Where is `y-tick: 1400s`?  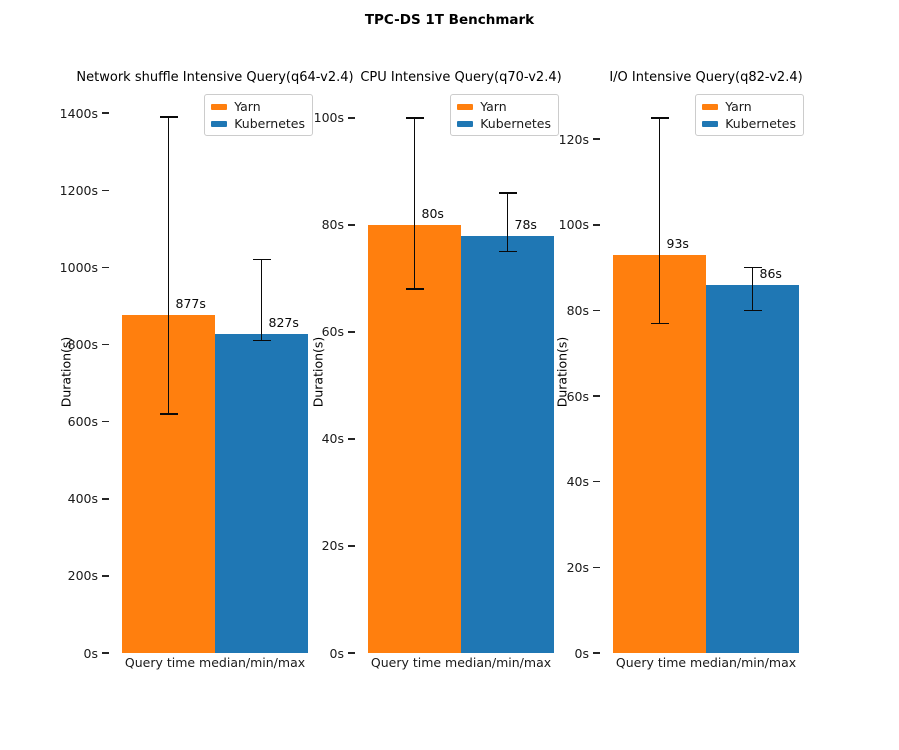
y-tick: 1400s is located at coordinates (84, 113).